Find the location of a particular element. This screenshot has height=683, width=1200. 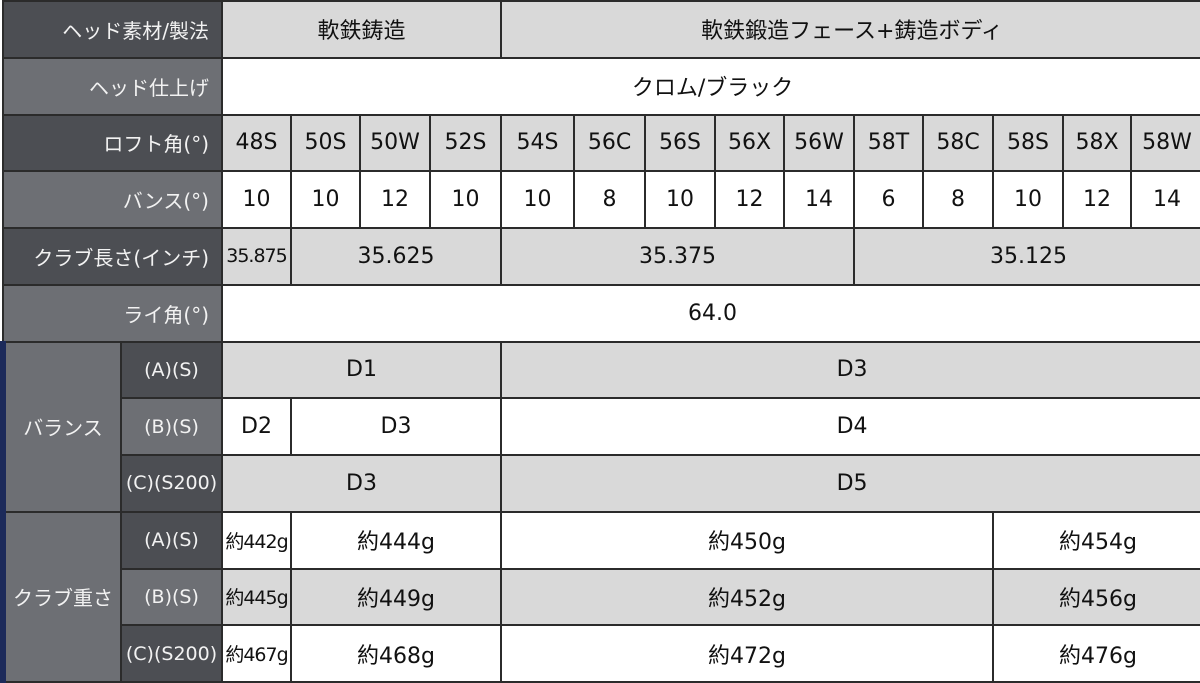

row-length: クラブ長さ(インチ) 35.875 35.625 35.375 35.125 is located at coordinates (601, 256).